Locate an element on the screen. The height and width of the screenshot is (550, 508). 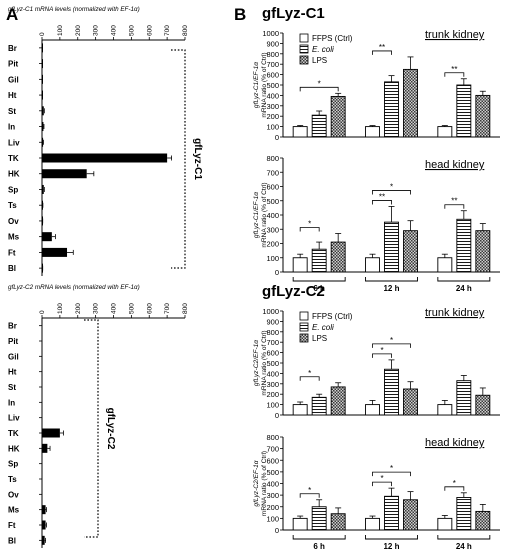
dotted-bracket is located at coordinates (91, 428).